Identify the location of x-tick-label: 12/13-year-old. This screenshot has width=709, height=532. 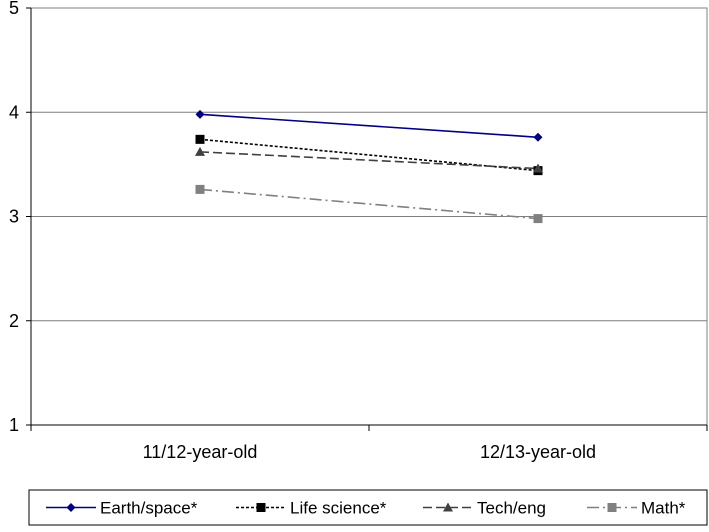
(538, 452).